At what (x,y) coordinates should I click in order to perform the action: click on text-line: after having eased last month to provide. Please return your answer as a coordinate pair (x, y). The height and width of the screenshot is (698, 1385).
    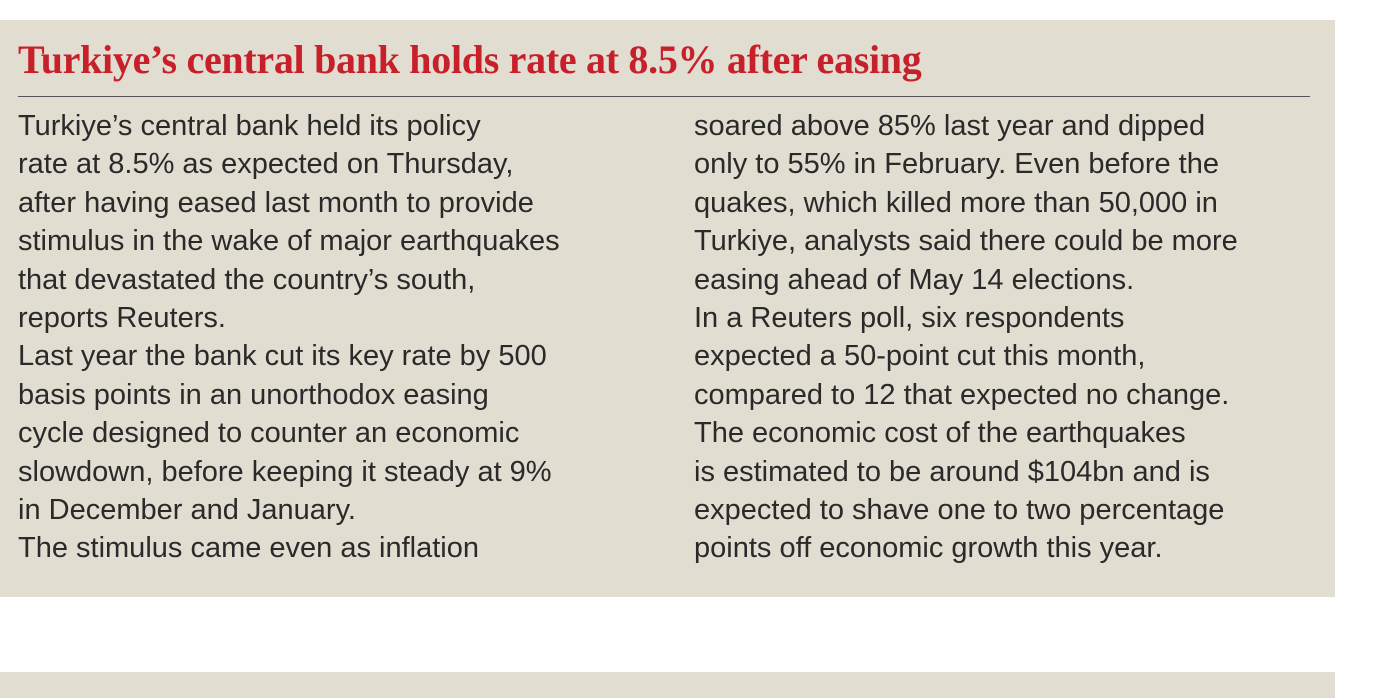
    Looking at the image, I should click on (276, 202).